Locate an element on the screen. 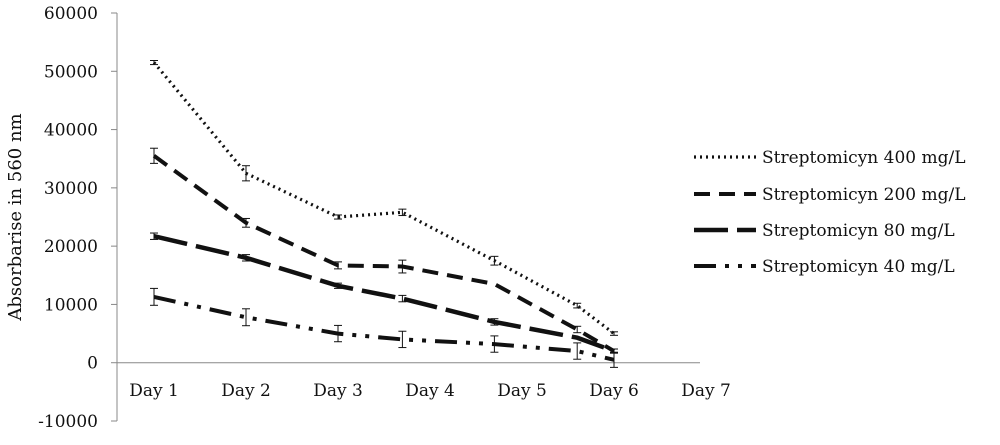  x-category-label: Day 1 is located at coordinates (154, 391).